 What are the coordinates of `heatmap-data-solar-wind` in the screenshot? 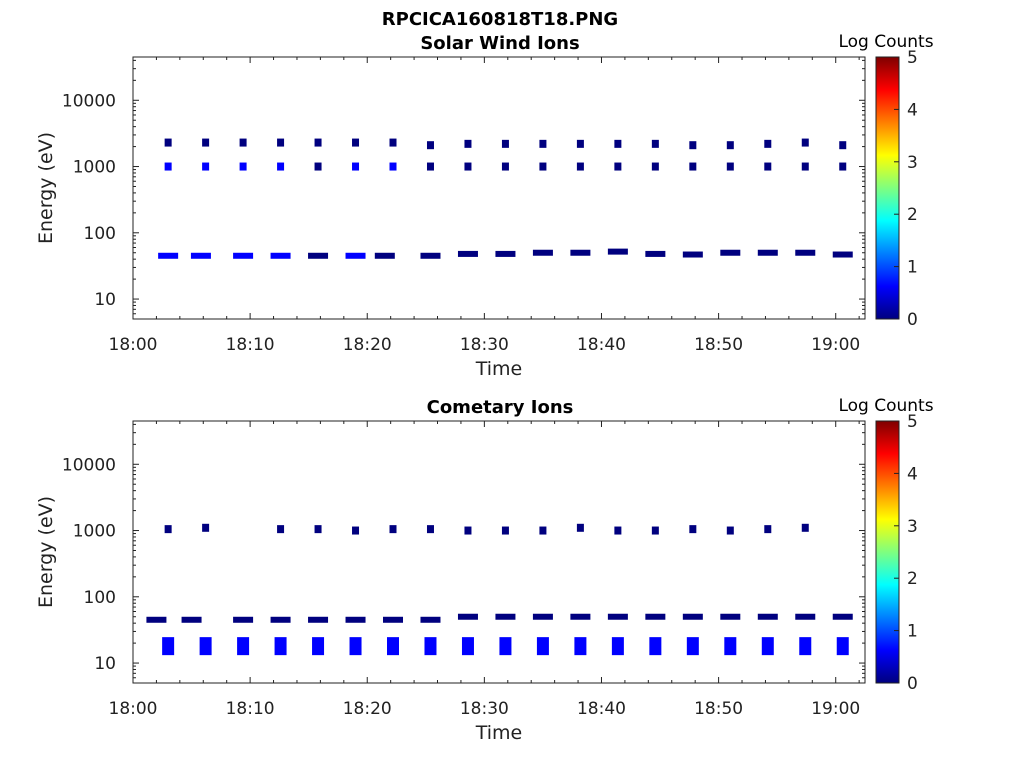 It's located at (505, 198).